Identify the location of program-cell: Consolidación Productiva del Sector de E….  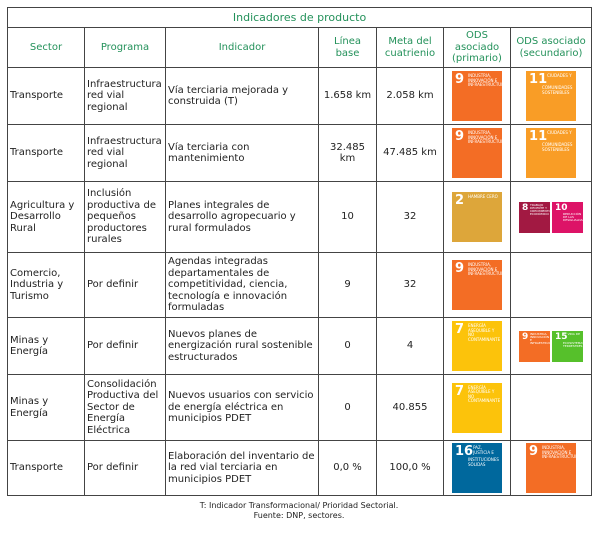
(125, 407).